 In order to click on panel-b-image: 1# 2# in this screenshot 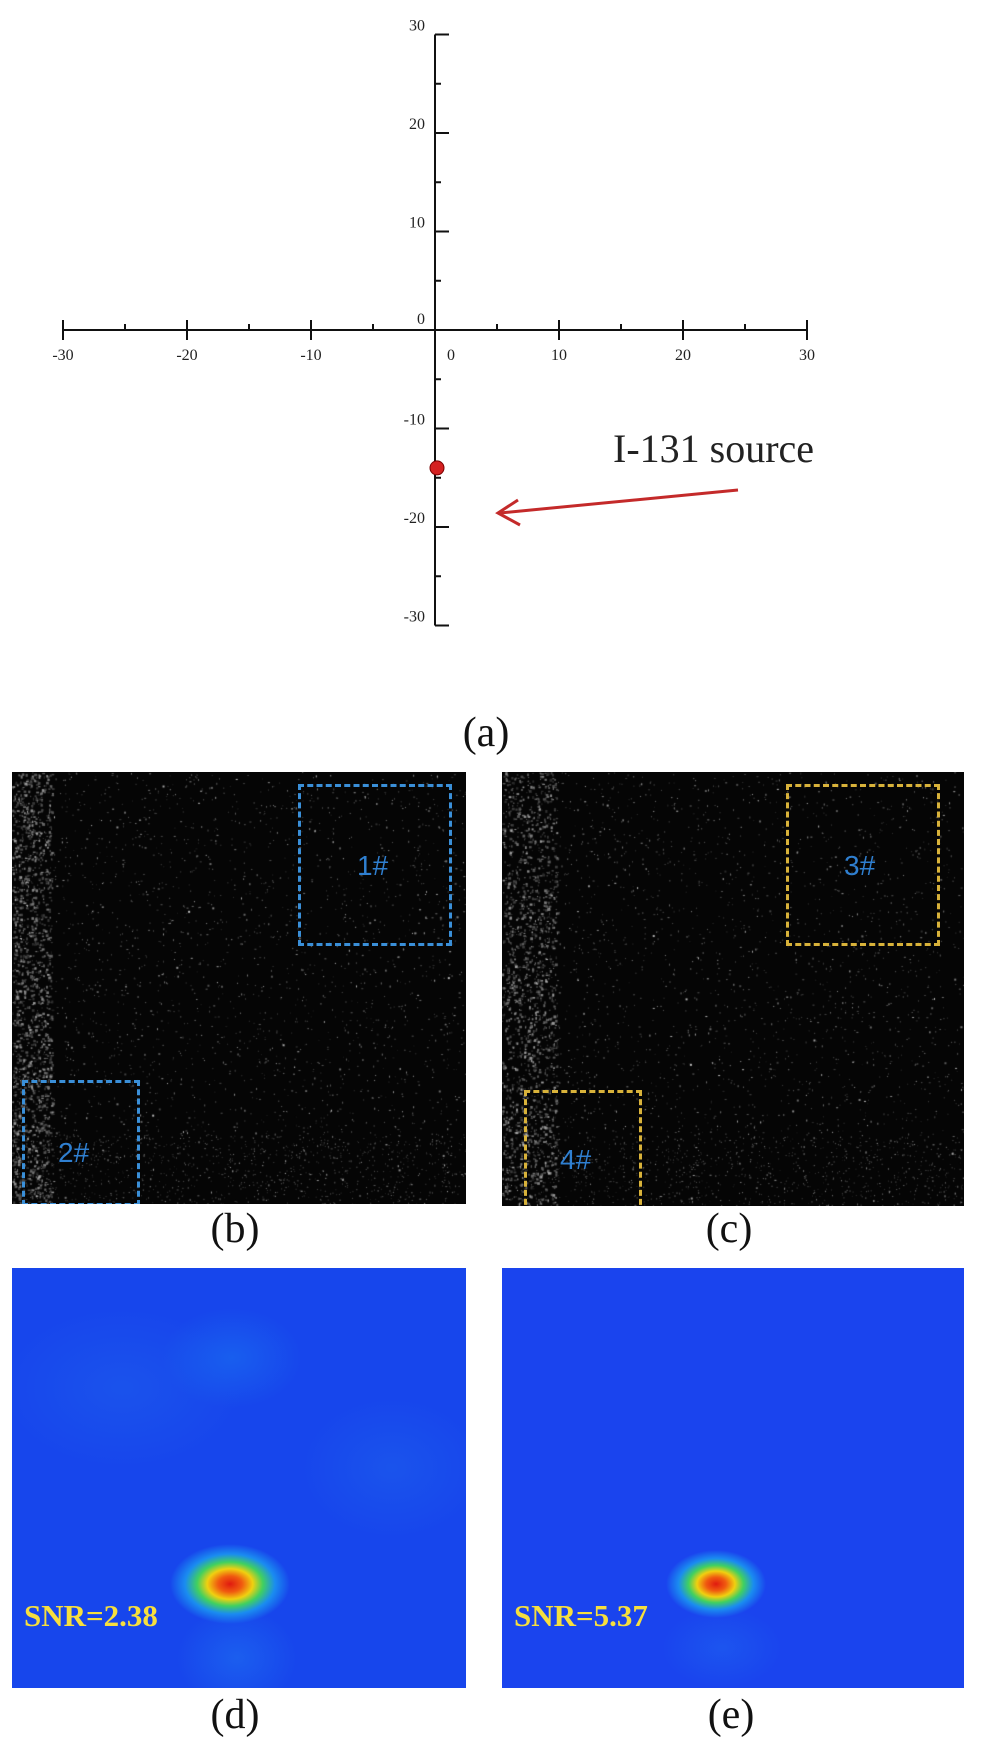, I will do `click(239, 988)`.